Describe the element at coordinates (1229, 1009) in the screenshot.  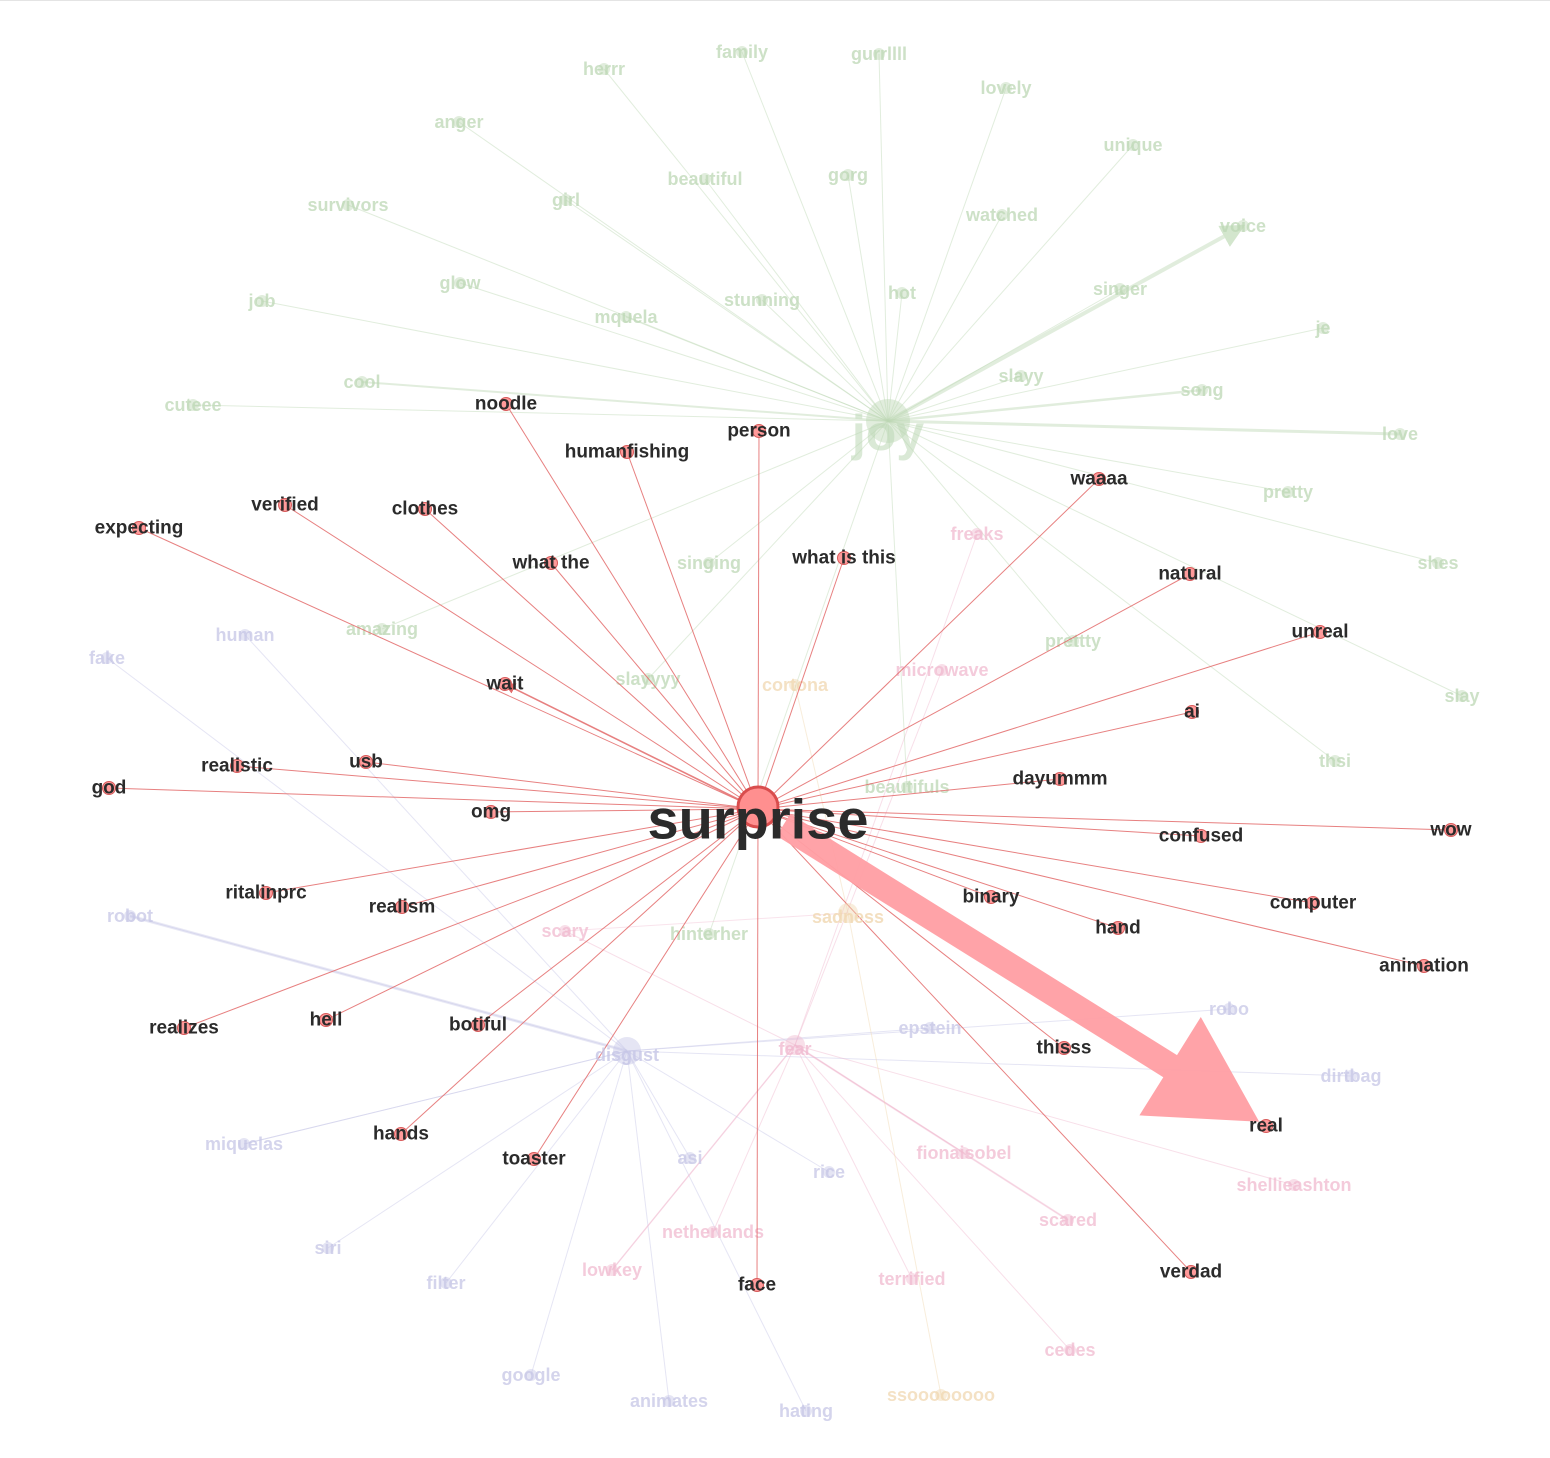
I see `label-robo: robo` at that location.